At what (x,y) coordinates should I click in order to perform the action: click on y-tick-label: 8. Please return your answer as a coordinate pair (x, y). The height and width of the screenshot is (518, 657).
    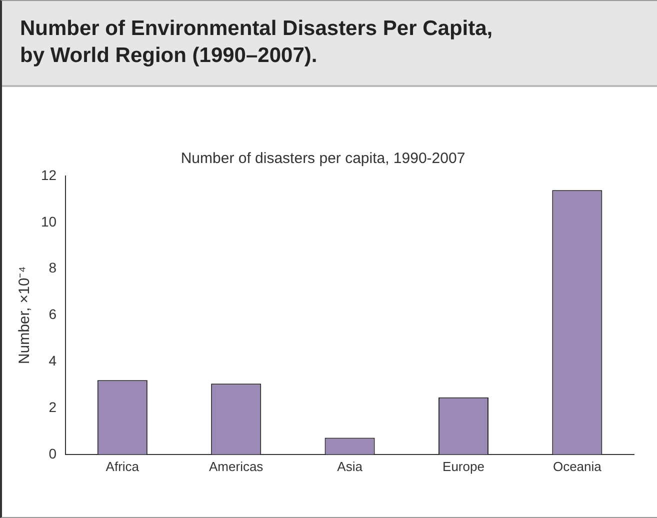
    Looking at the image, I should click on (52, 268).